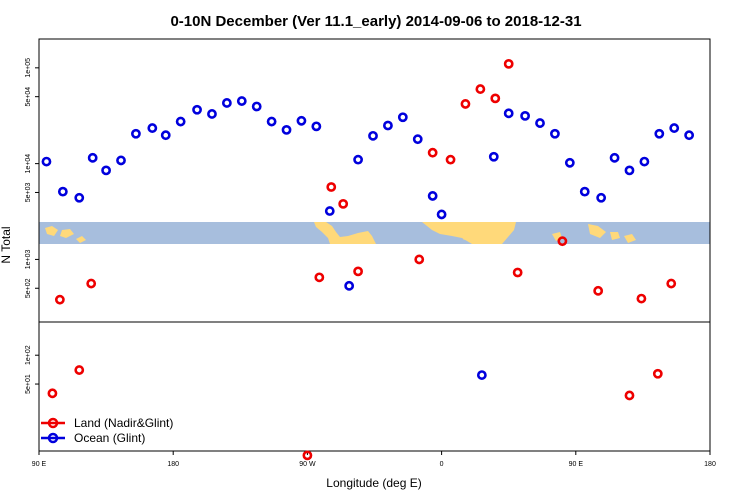 Image resolution: width=750 pixels, height=500 pixels. I want to click on map-ocean, so click(374, 233).